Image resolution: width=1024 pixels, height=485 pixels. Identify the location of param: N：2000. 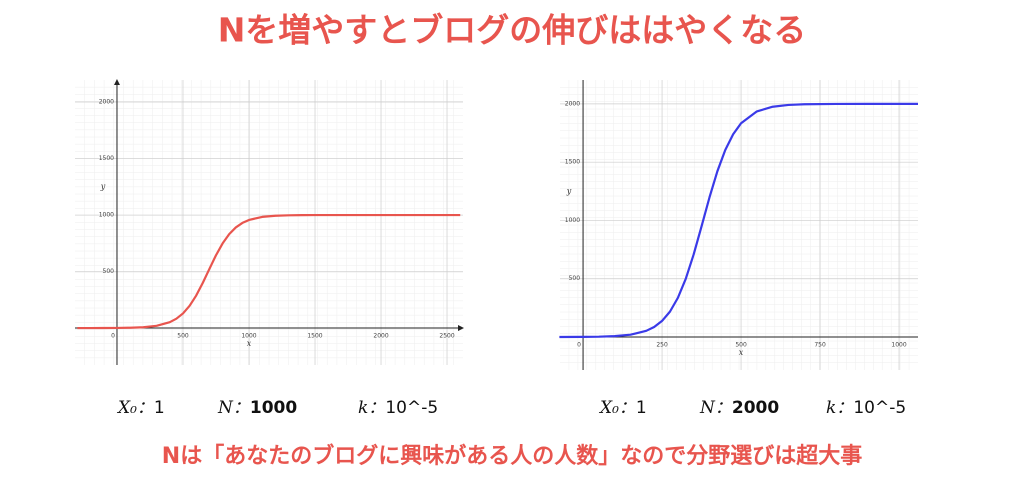
(739, 408).